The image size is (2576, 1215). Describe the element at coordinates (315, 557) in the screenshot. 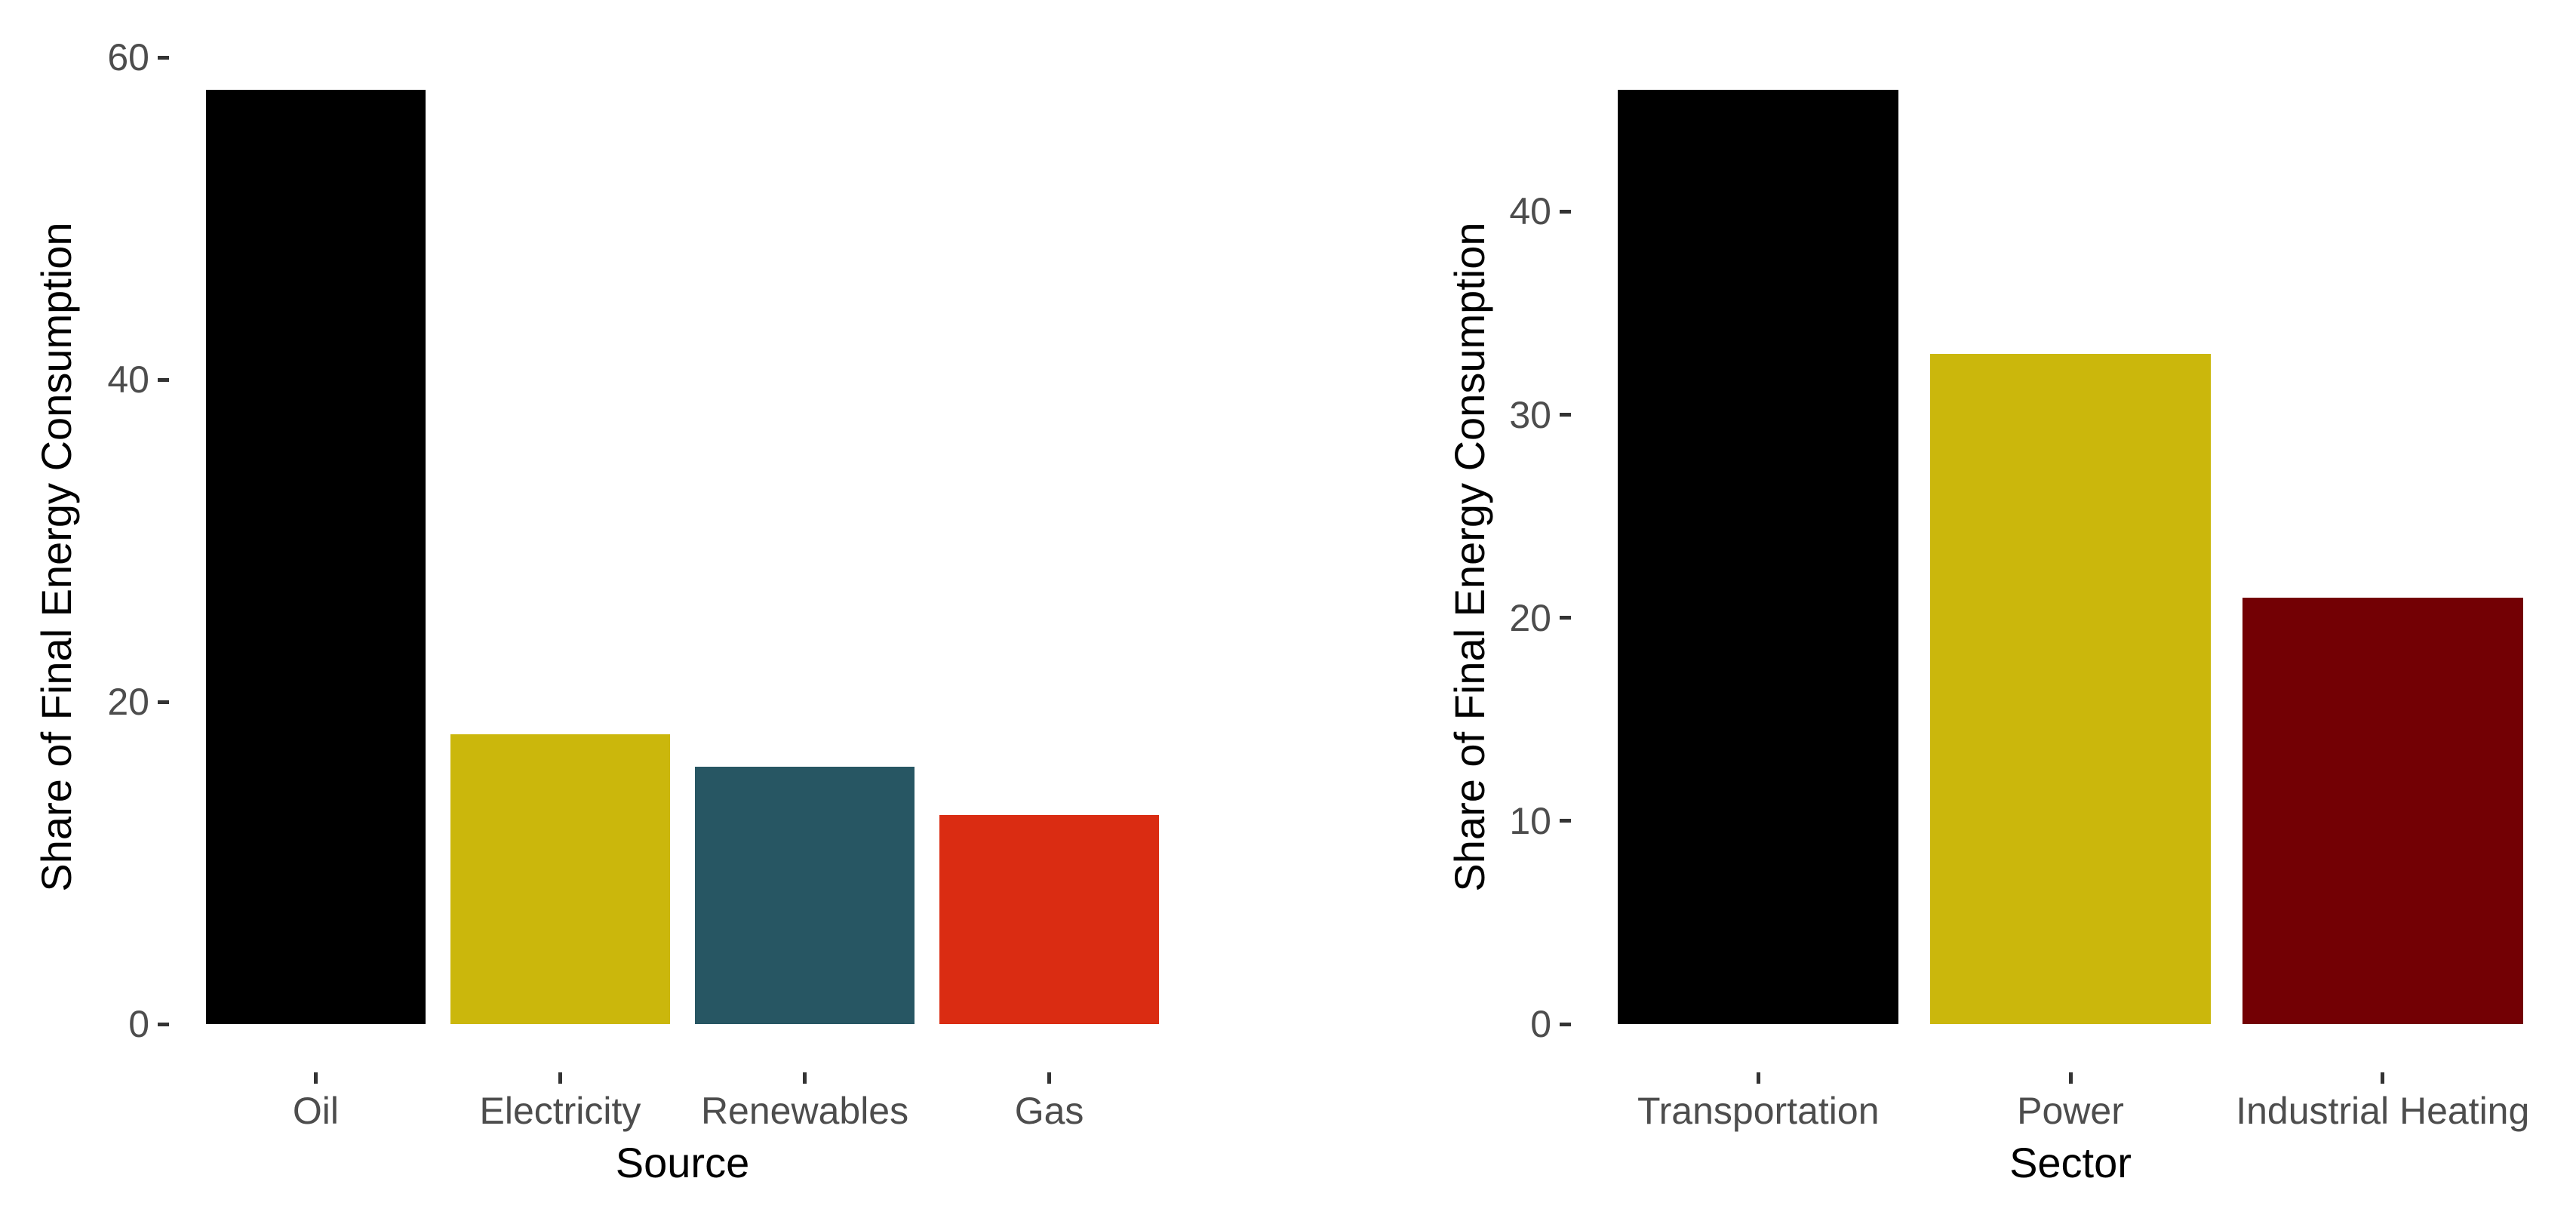

I see `bar-oil` at that location.